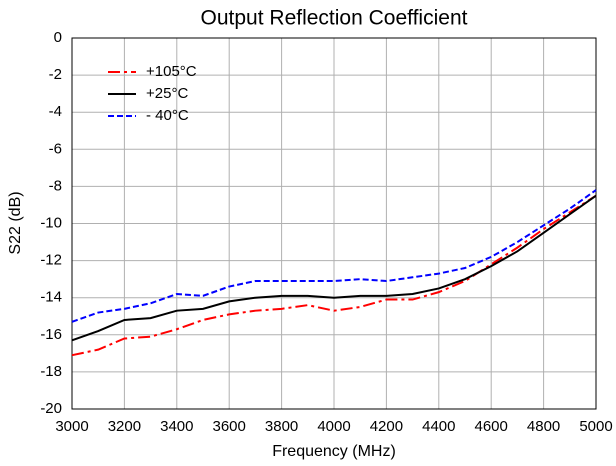 This screenshot has height=466, width=616. I want to click on legend-label: +25°C, so click(167, 93).